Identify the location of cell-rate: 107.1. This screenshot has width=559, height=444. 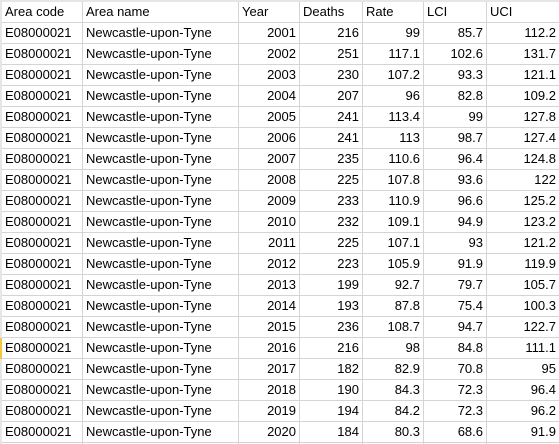
(393, 243).